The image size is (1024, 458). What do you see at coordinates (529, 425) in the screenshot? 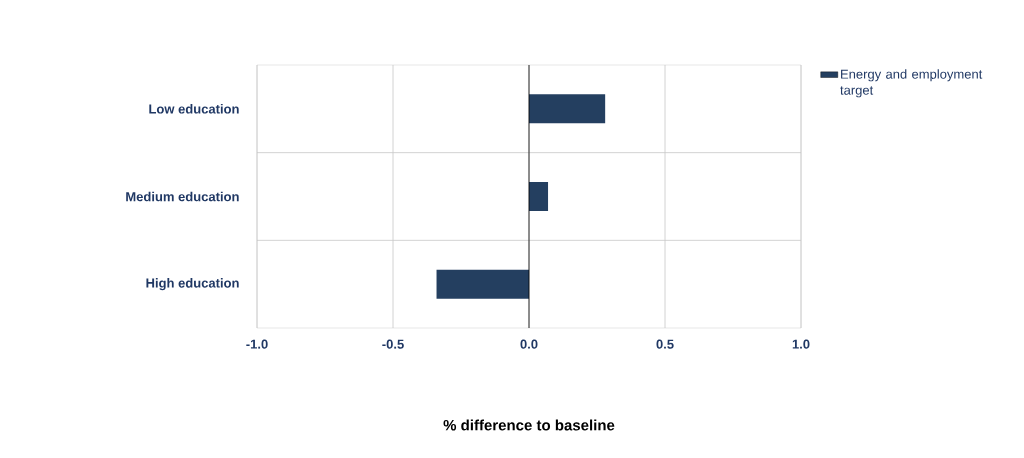
I see `x-axis-title: % difference to baseline` at bounding box center [529, 425].